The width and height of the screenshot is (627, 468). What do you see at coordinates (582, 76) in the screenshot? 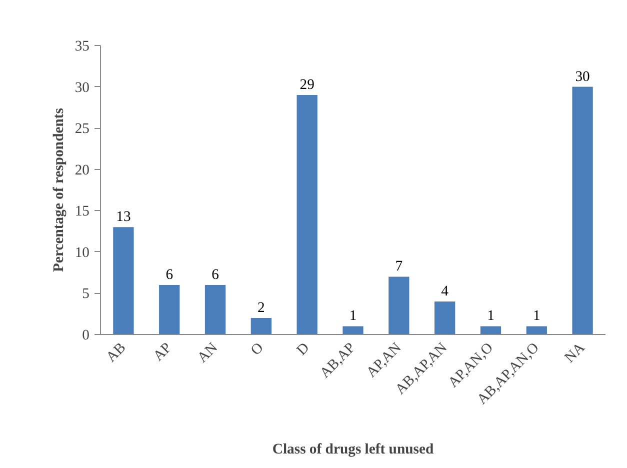
I see `data-label: 30` at bounding box center [582, 76].